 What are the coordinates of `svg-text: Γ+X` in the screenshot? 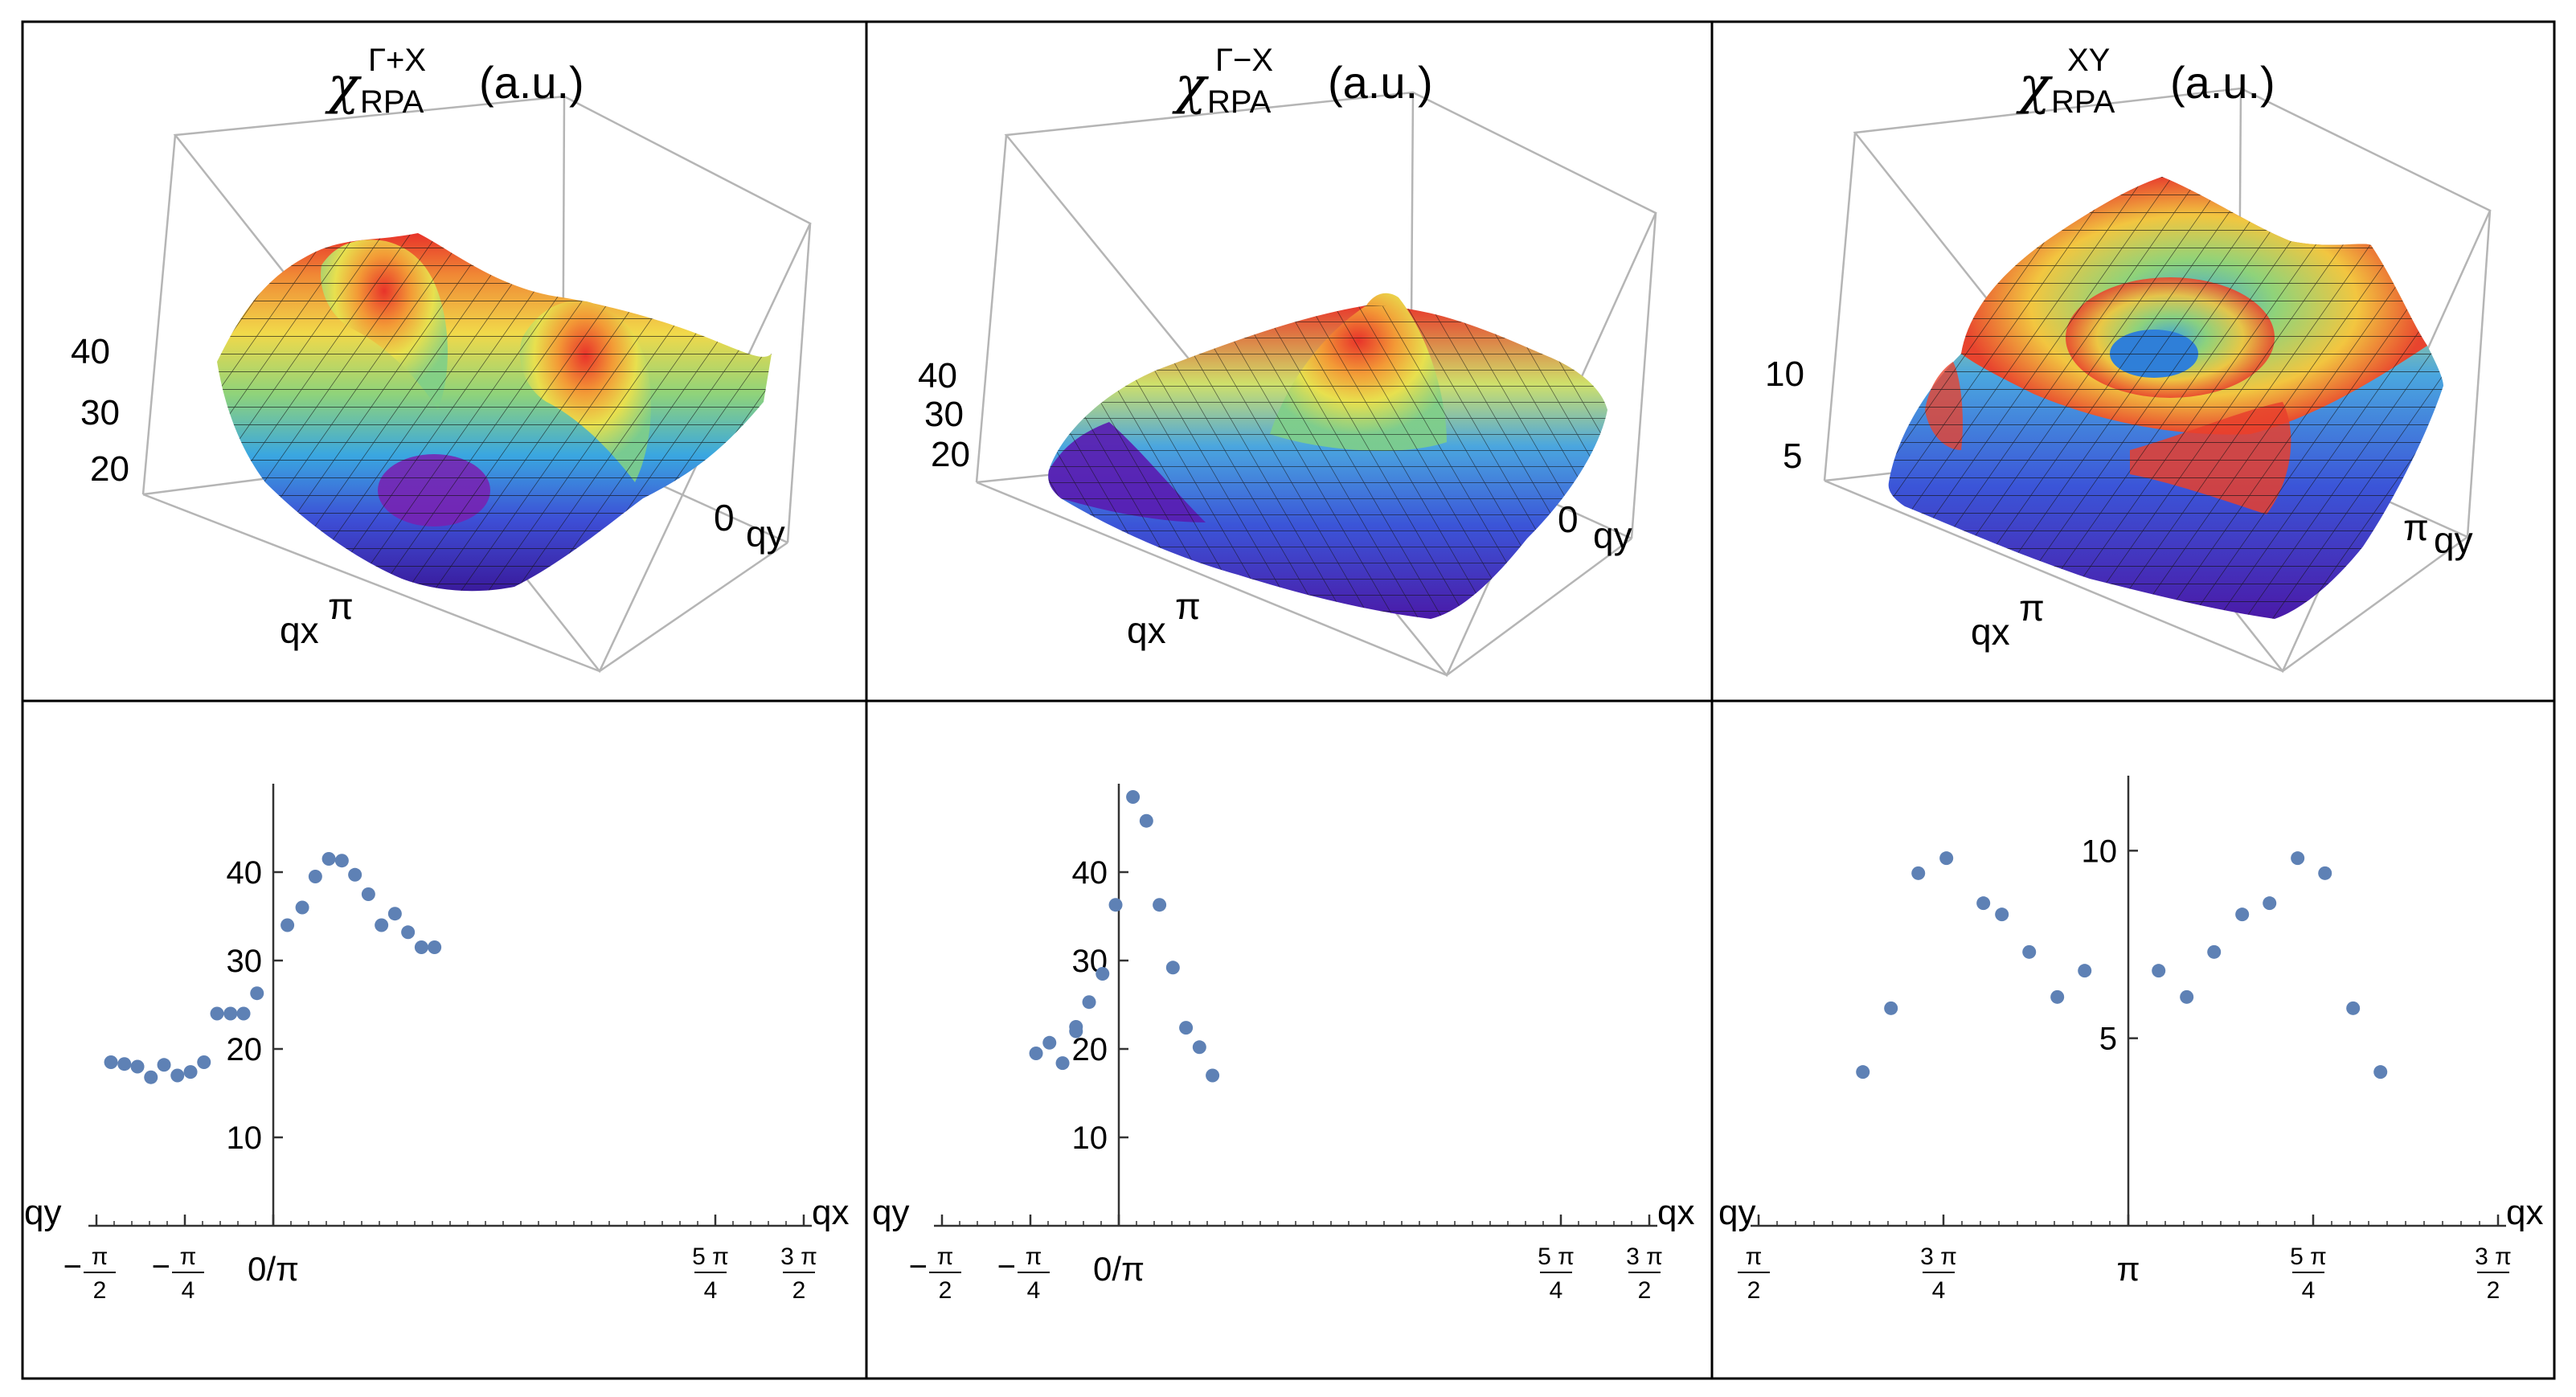 It's located at (397, 60).